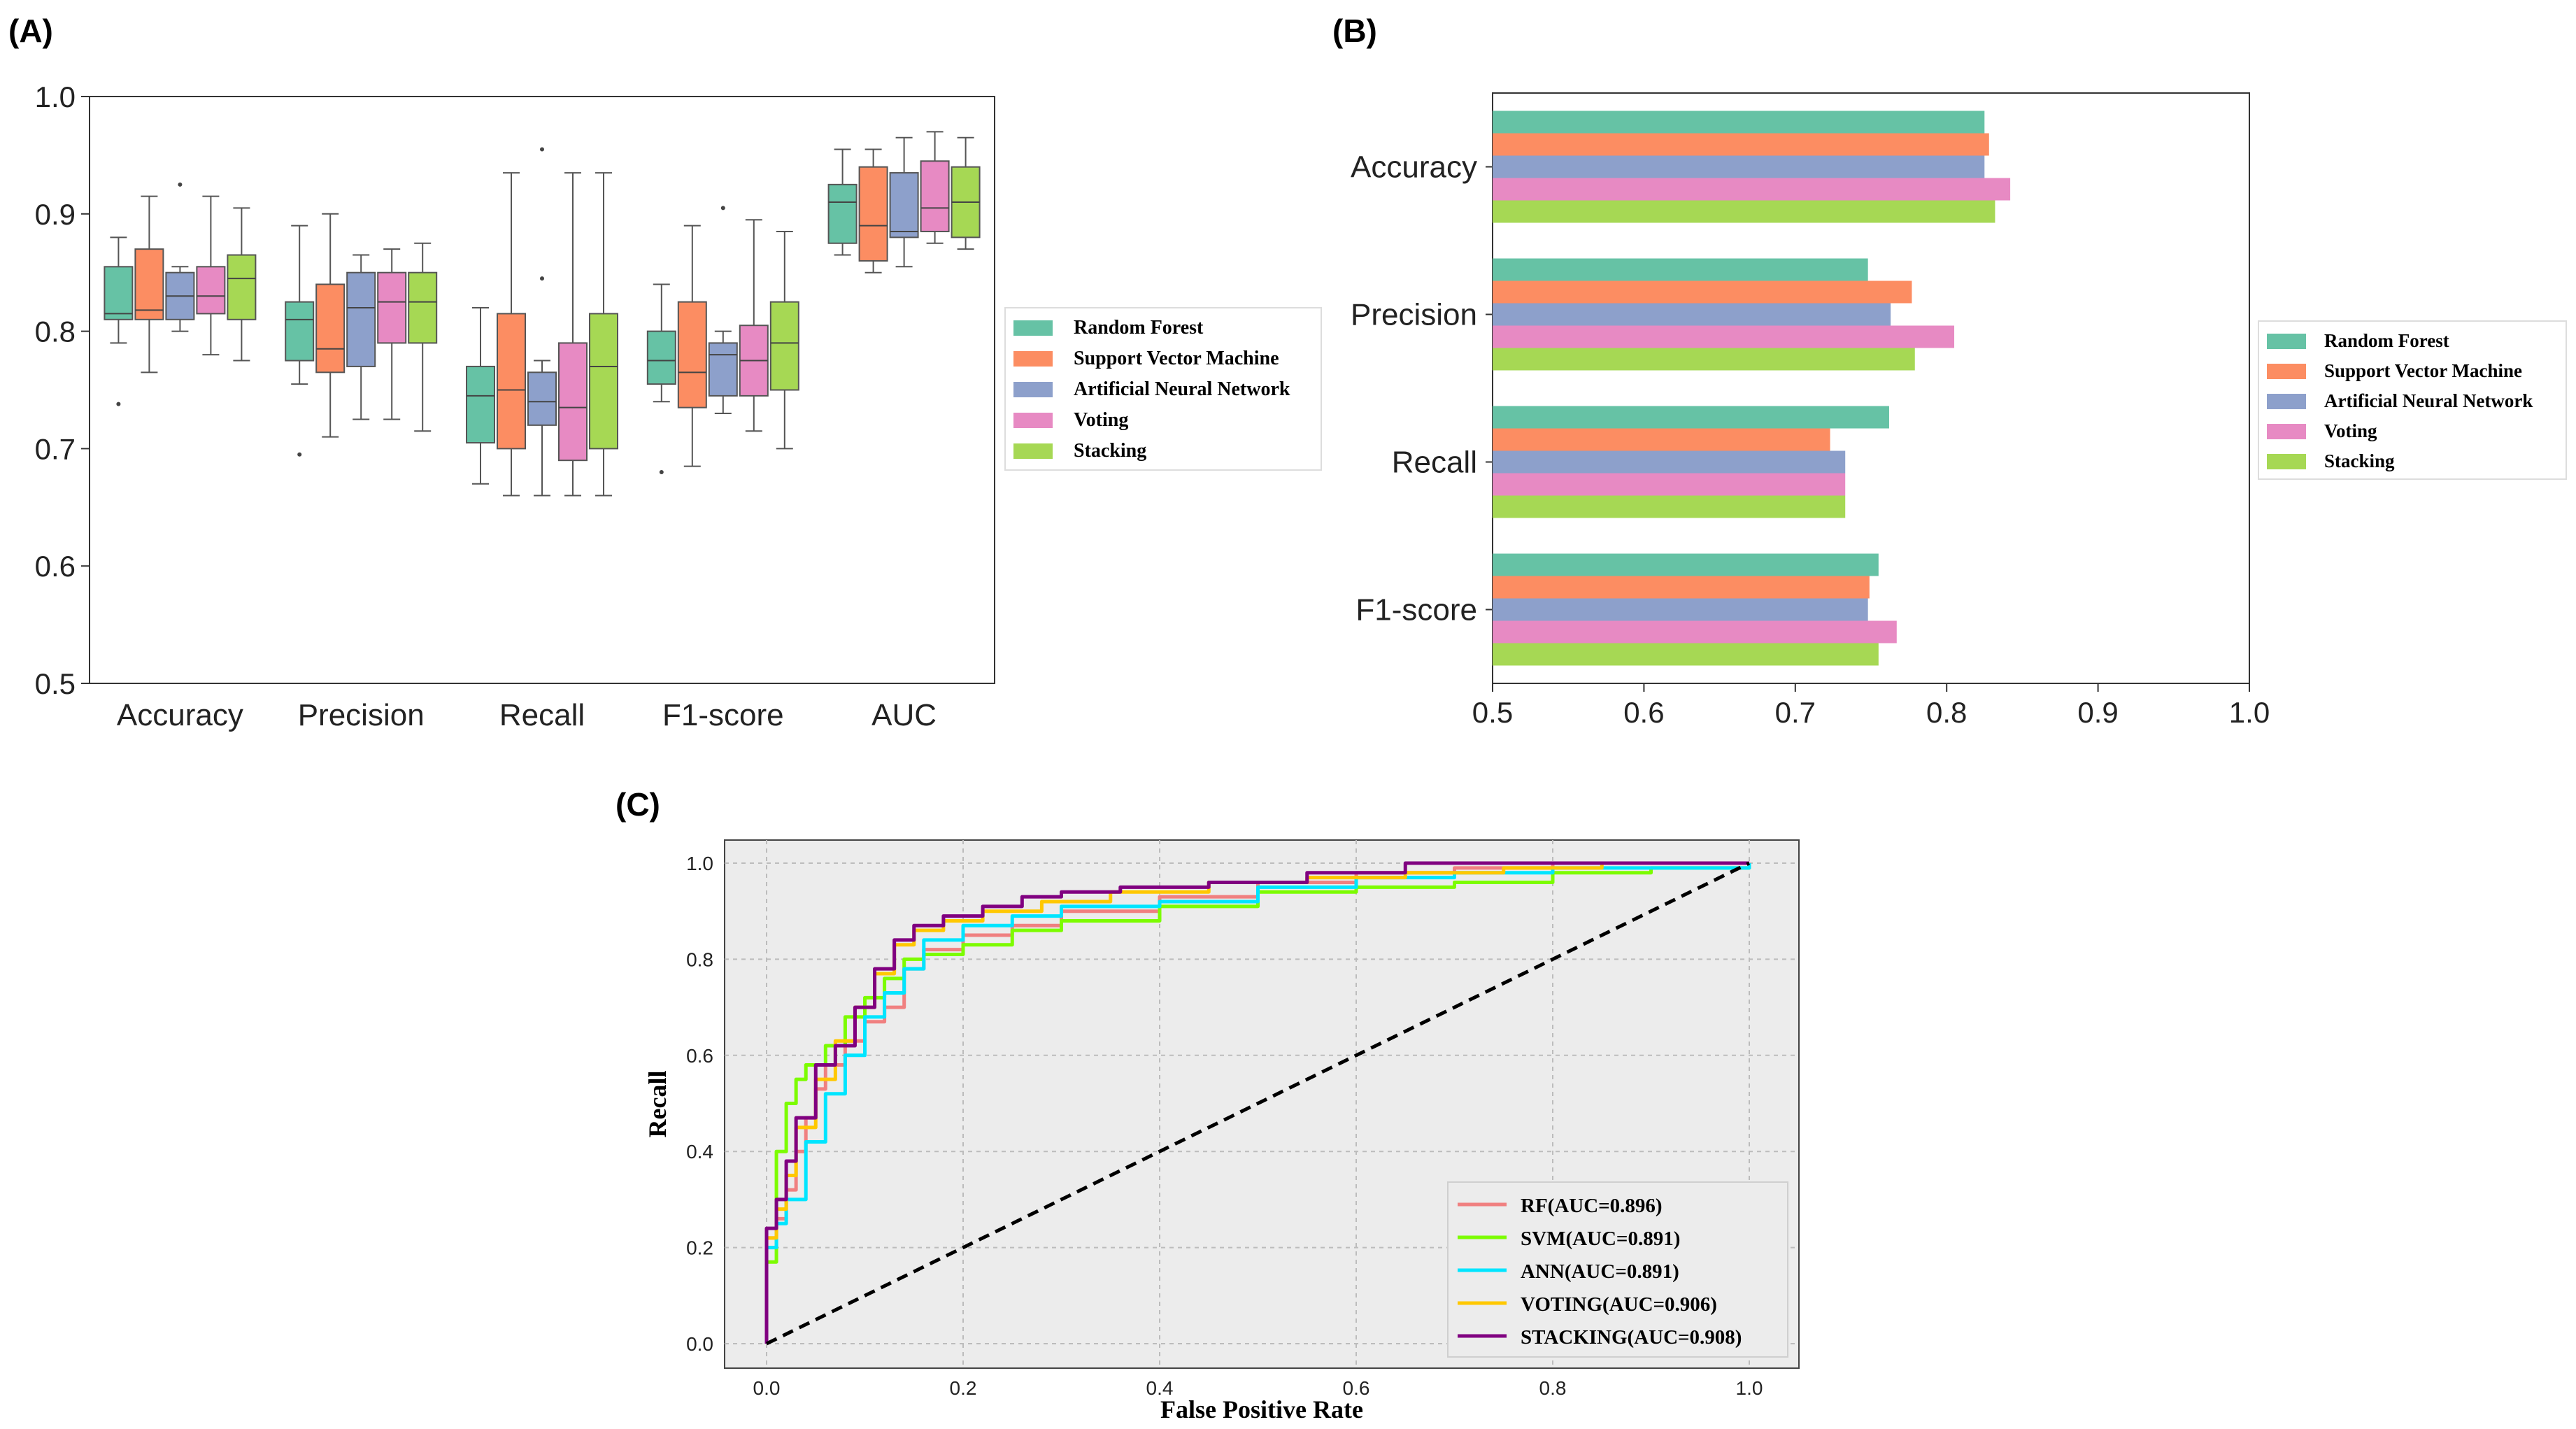 This screenshot has height=1429, width=2576. Describe the element at coordinates (723, 715) in the screenshot. I see `x-tick-label: F1-score` at that location.